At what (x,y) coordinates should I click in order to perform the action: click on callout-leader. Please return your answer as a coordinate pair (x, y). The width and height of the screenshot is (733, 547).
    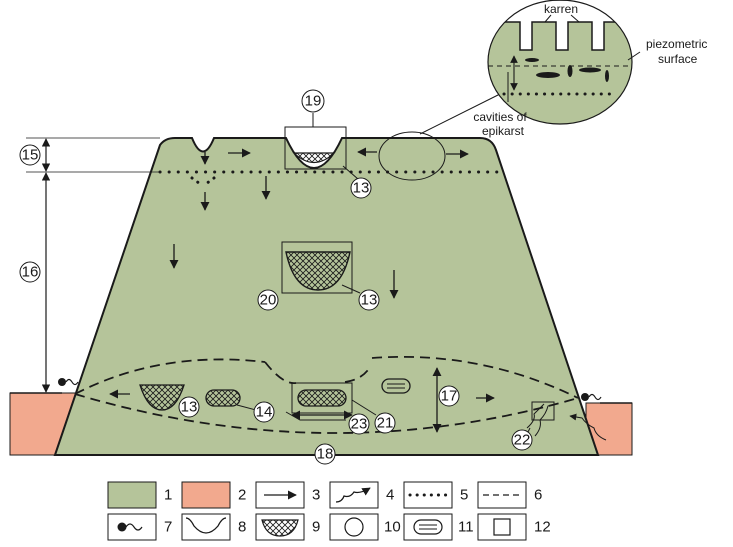
    Looking at the image, I should click on (460, 114).